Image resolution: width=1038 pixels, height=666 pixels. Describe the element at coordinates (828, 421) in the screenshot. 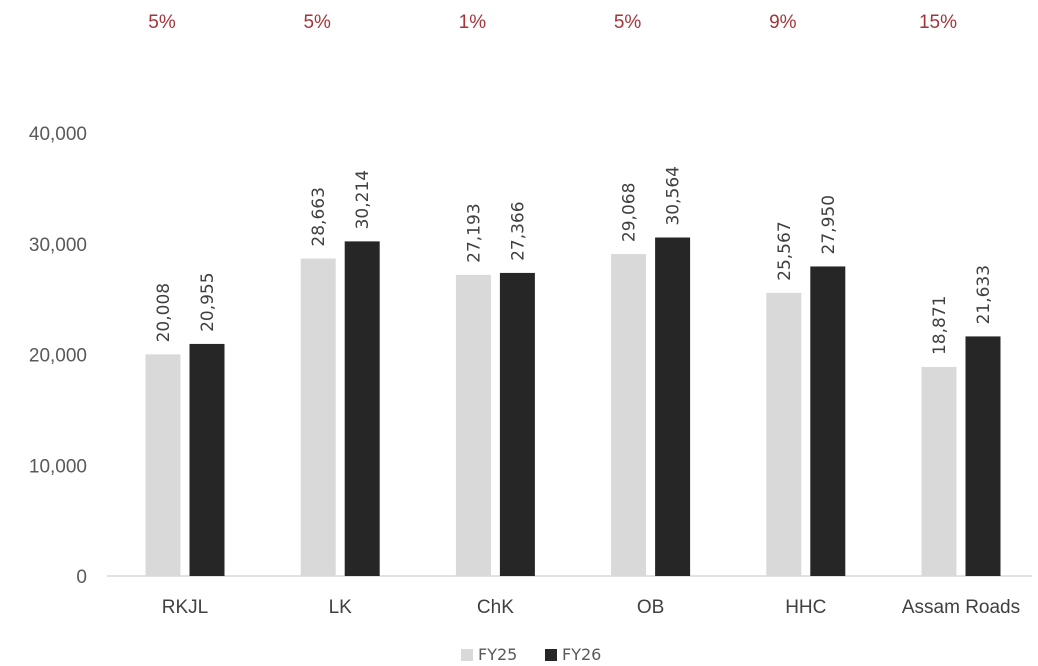

I see `bar-fy26-hhc` at that location.